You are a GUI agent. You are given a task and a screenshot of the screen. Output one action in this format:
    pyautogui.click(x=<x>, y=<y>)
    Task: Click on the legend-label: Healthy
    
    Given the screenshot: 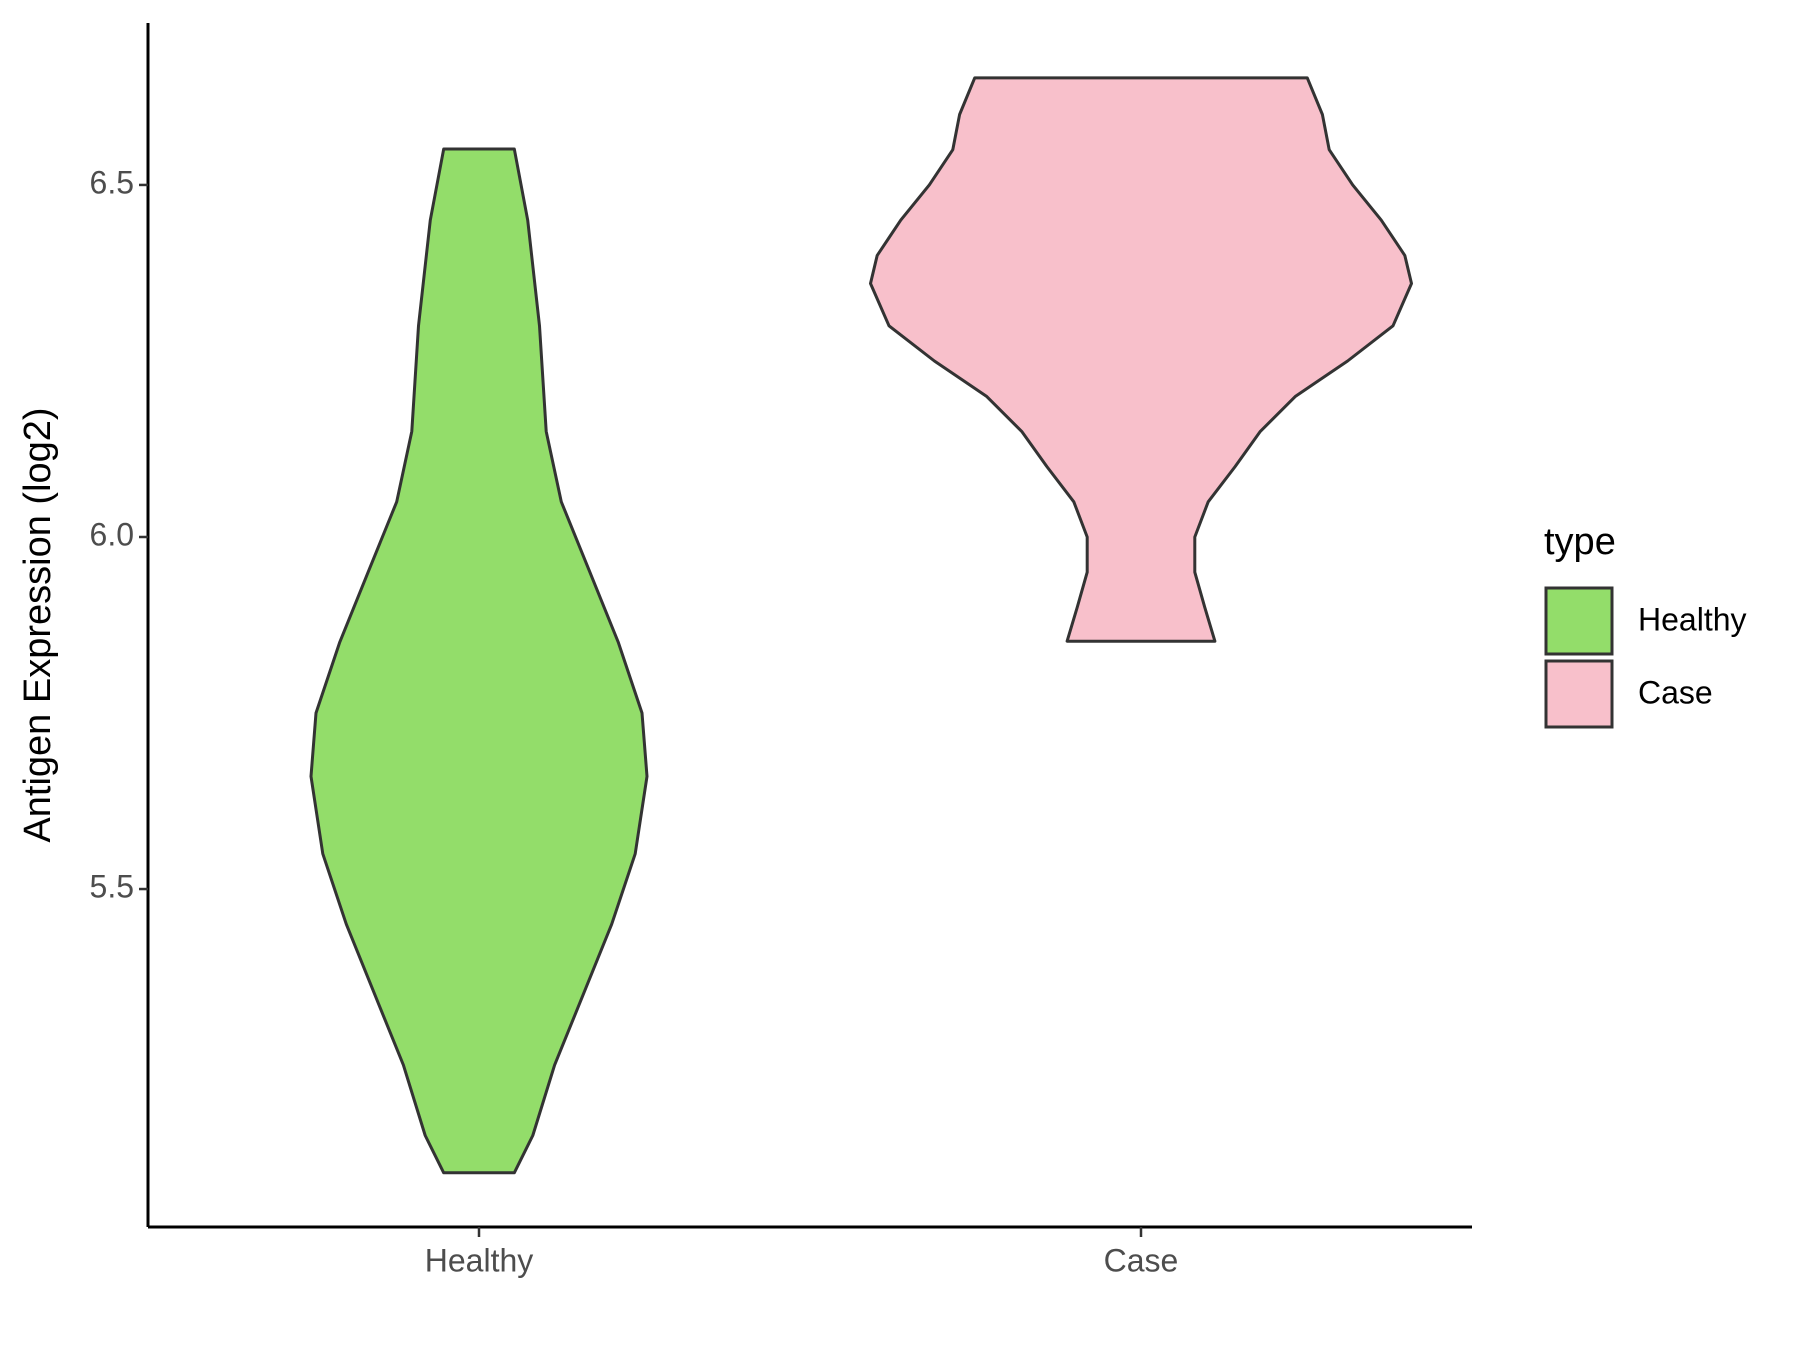 What is the action you would take?
    pyautogui.click(x=1692, y=619)
    